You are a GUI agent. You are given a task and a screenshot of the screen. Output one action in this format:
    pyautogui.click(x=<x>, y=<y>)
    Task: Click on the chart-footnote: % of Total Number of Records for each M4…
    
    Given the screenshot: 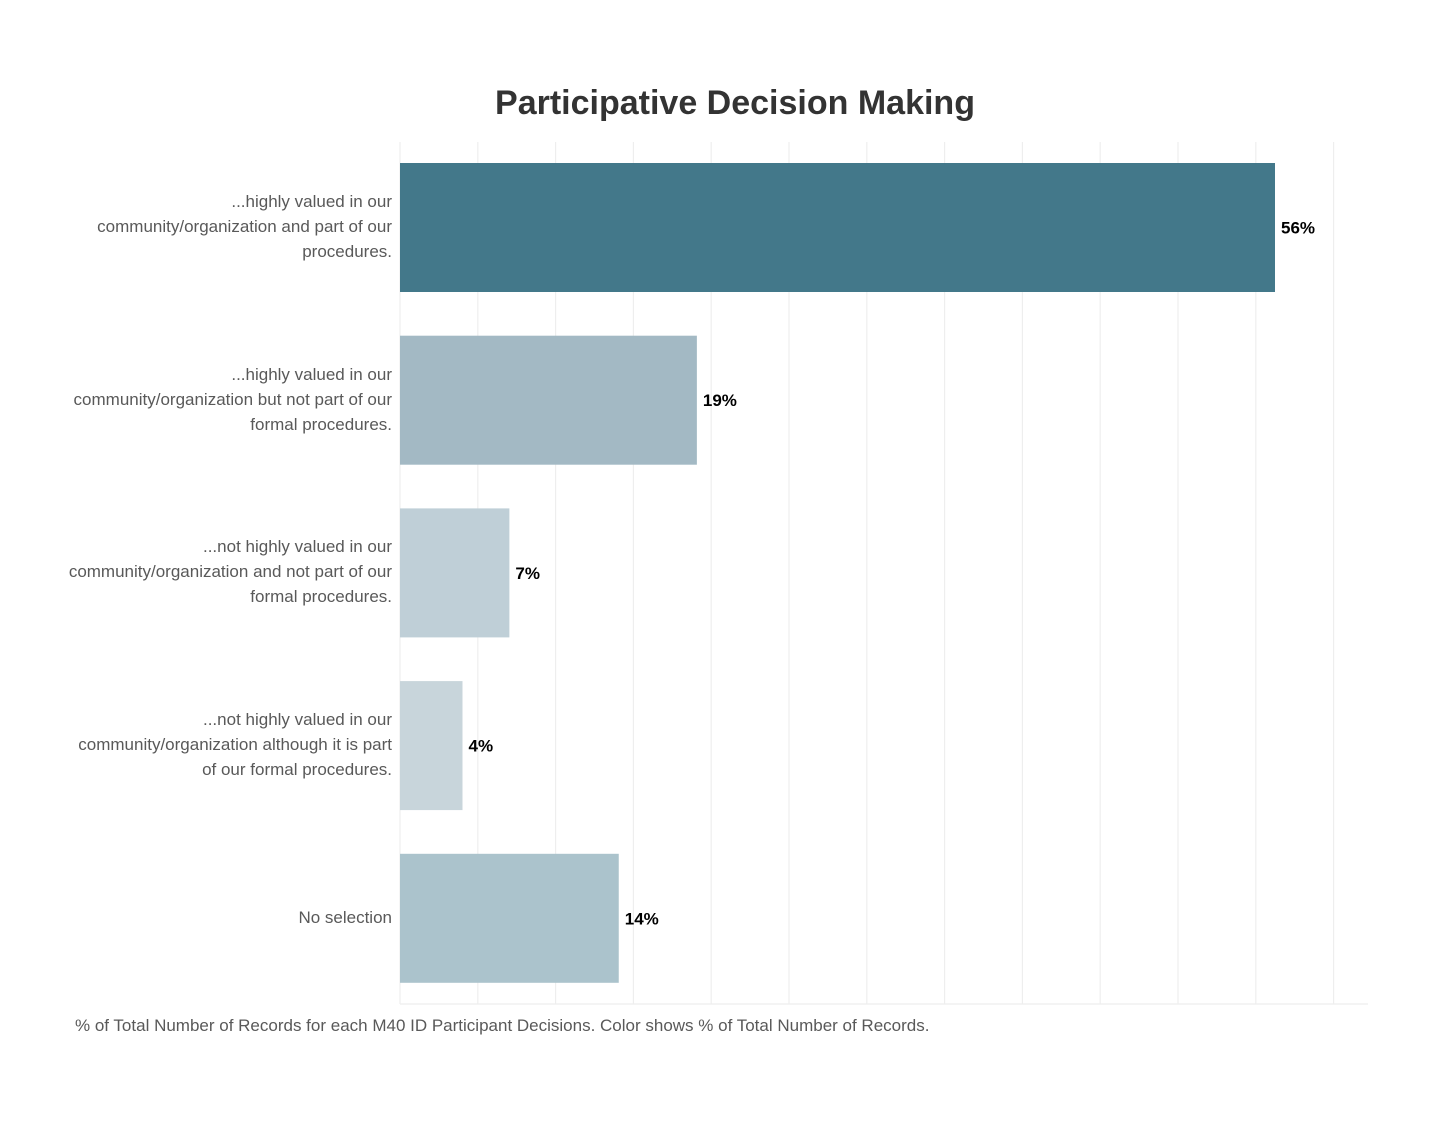 What is the action you would take?
    pyautogui.click(x=502, y=1025)
    